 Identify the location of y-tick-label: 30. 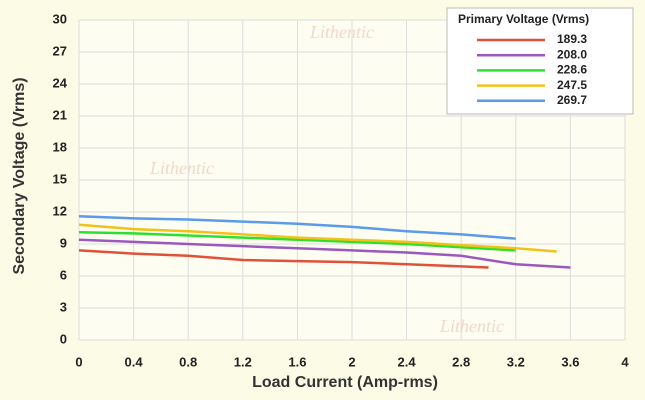
(60, 18).